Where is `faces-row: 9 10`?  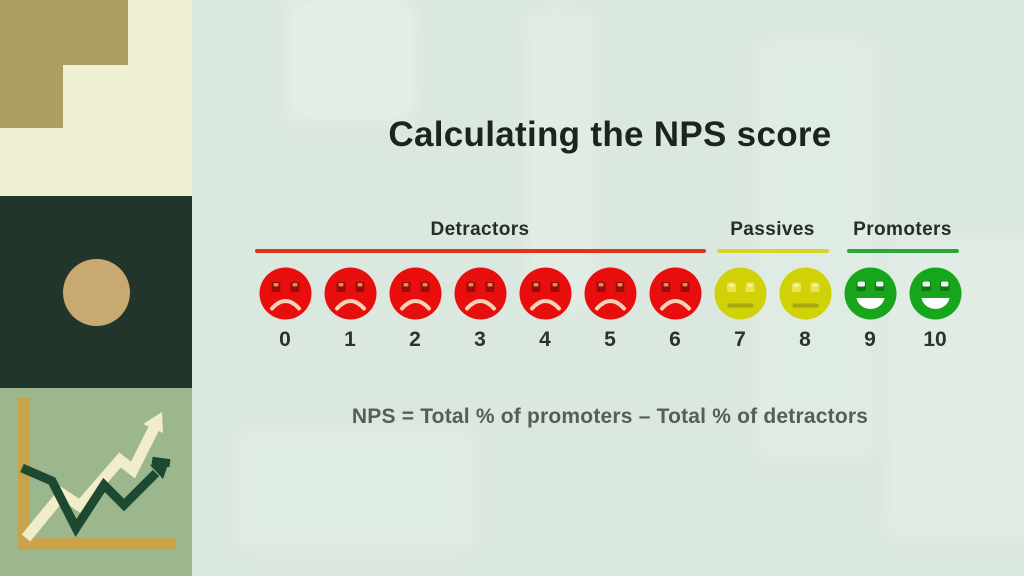 faces-row: 9 10 is located at coordinates (903, 309).